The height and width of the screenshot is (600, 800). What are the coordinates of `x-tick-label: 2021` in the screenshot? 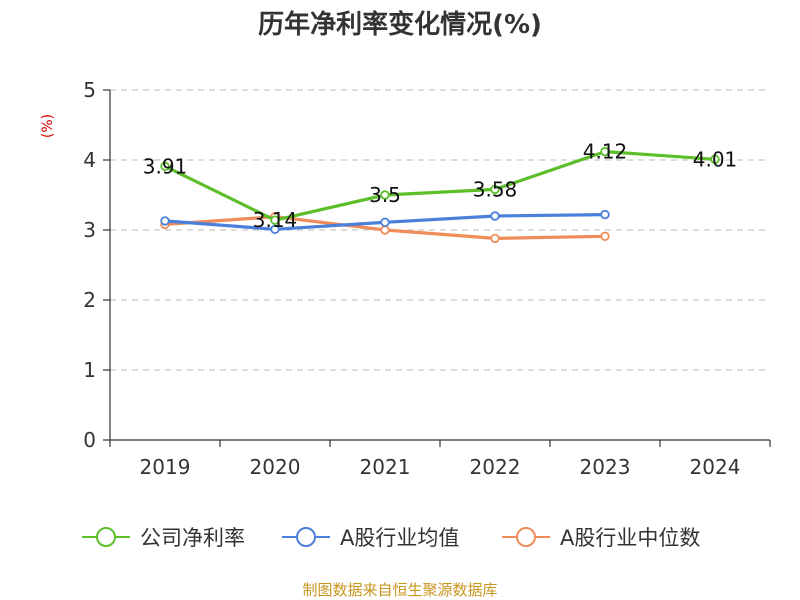 It's located at (385, 467).